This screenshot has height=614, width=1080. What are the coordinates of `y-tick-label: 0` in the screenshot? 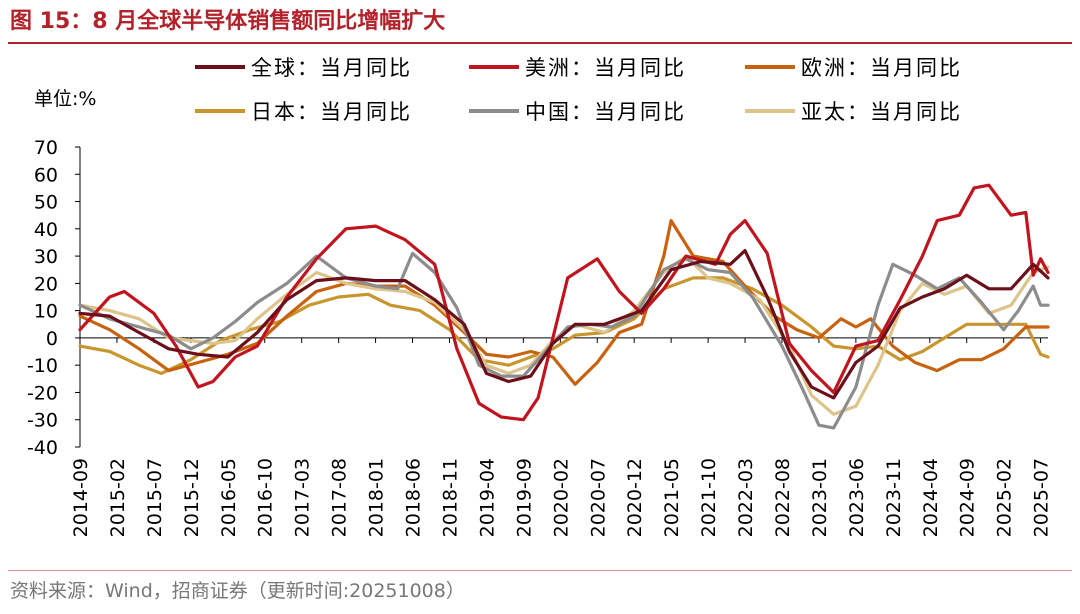 It's located at (52, 339).